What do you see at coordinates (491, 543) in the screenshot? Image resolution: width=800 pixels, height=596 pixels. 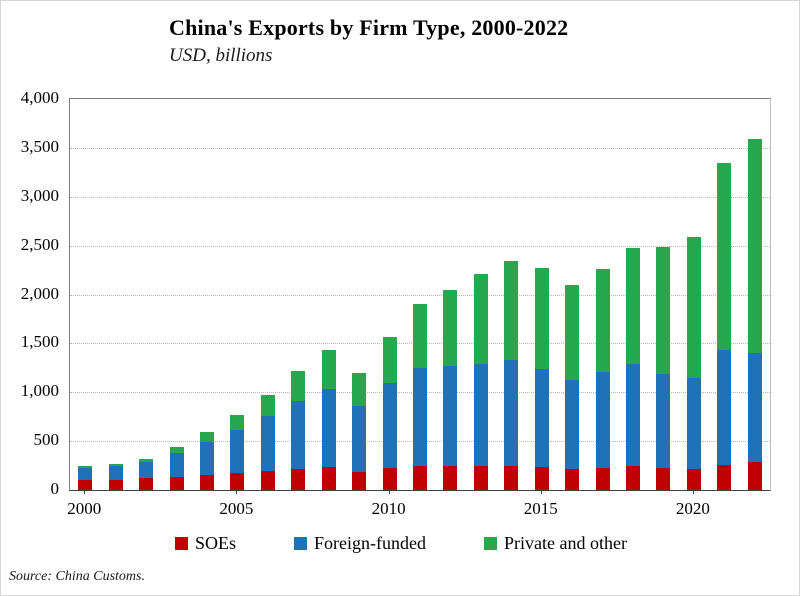 I see `private-and-other-swatch-icon` at bounding box center [491, 543].